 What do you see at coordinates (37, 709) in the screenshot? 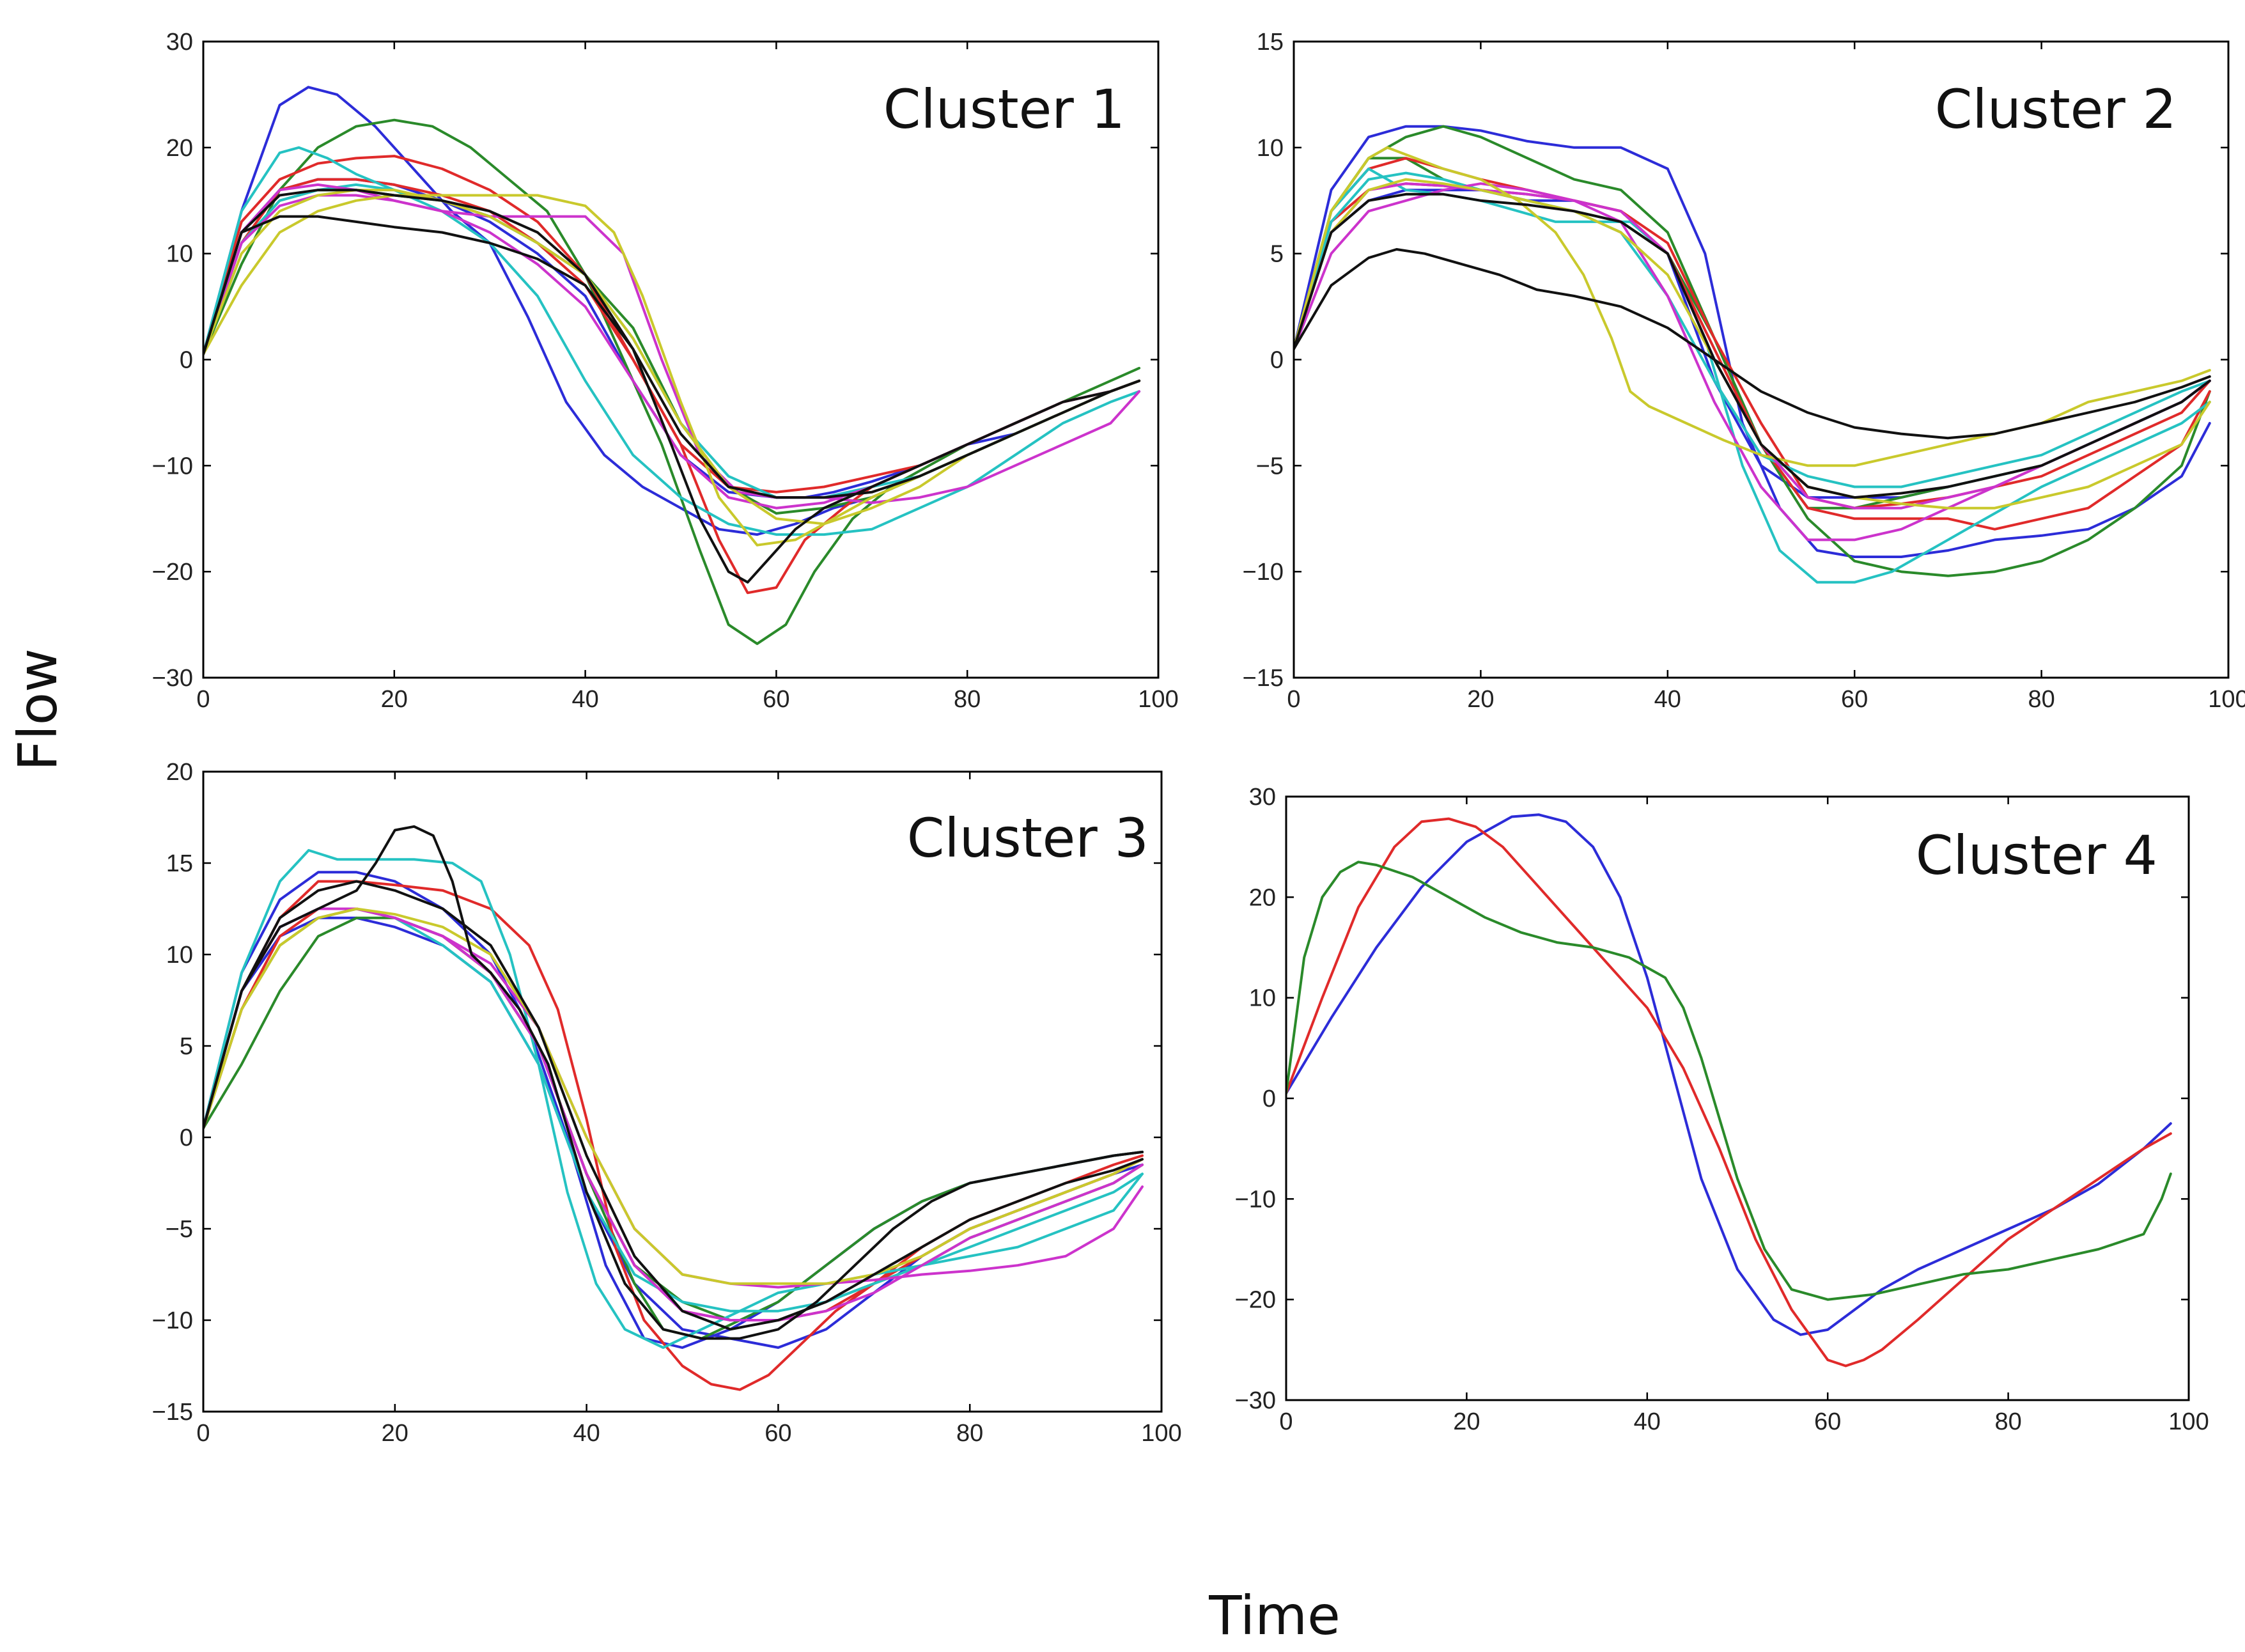
I see `y-axis-title: Flow` at bounding box center [37, 709].